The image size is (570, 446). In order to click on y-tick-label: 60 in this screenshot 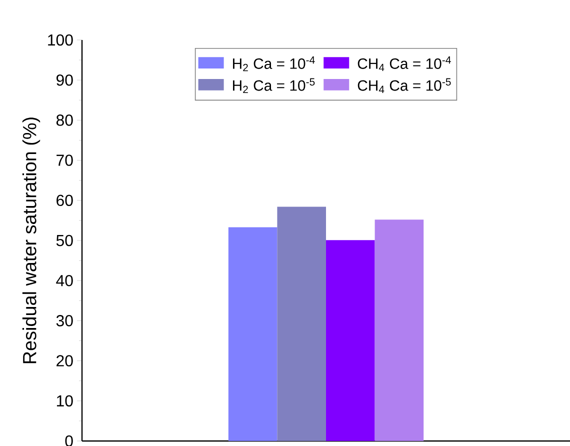, I will do `click(64, 200)`.